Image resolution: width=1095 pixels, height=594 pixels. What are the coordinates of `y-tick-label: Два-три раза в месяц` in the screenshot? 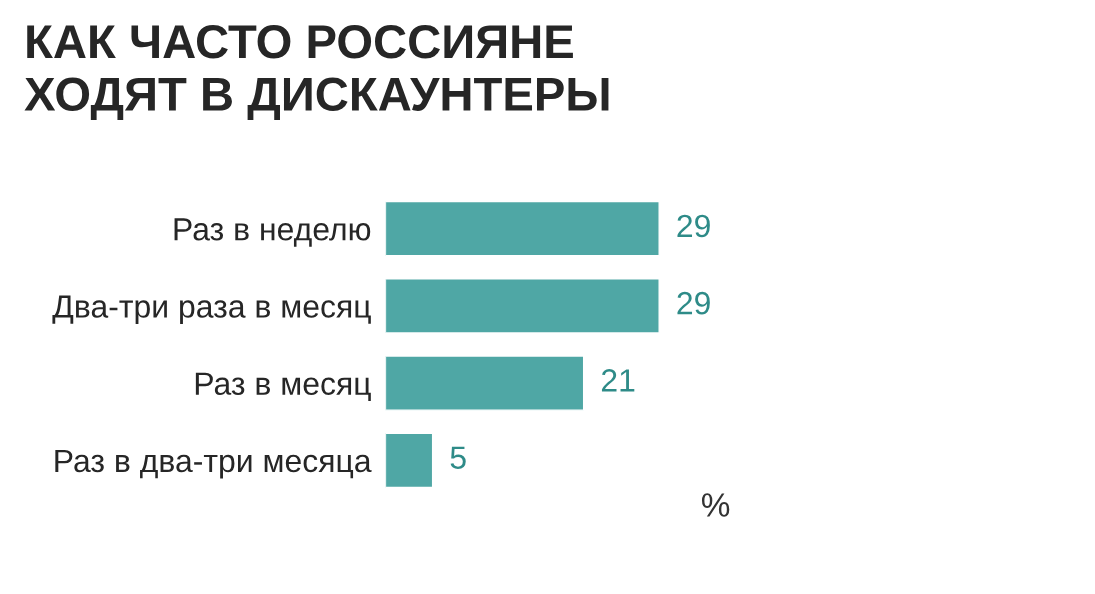 It's located at (211, 310).